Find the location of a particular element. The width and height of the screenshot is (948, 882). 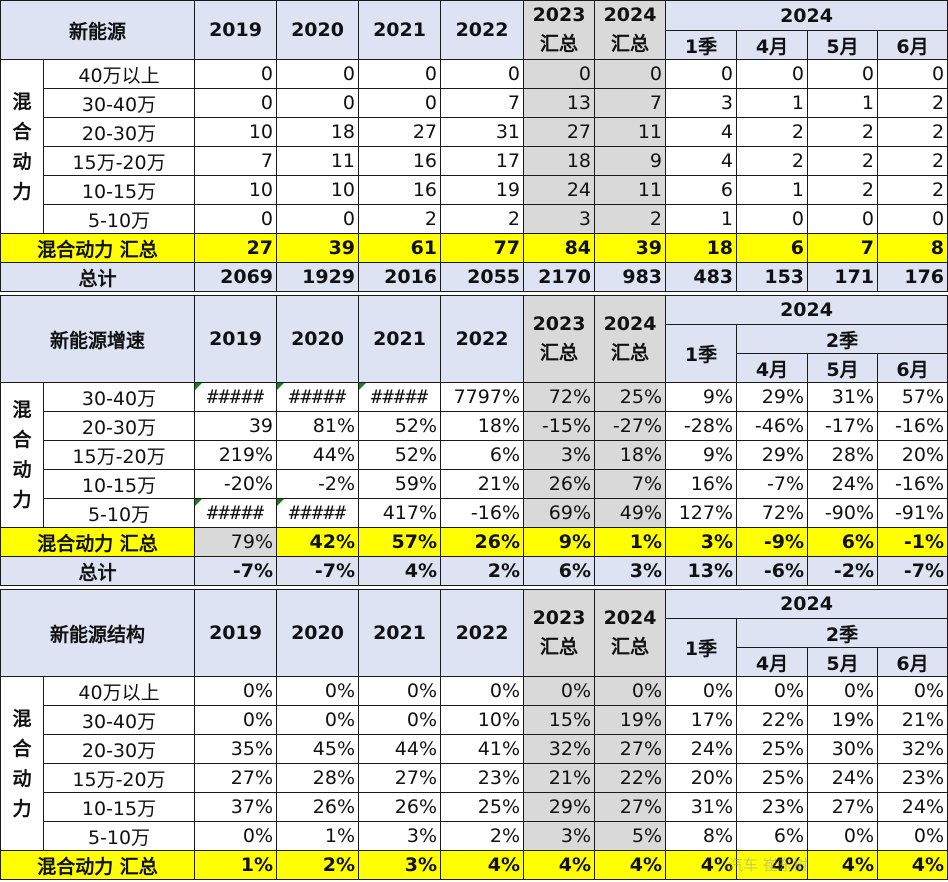

side-label-char: 力 is located at coordinates (22, 808).